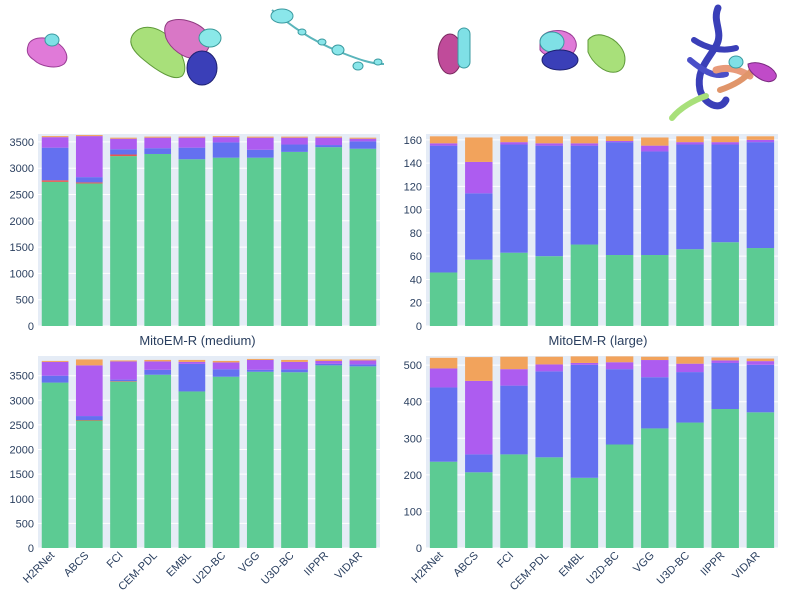  I want to click on y-tick-label: 0, so click(31, 327).